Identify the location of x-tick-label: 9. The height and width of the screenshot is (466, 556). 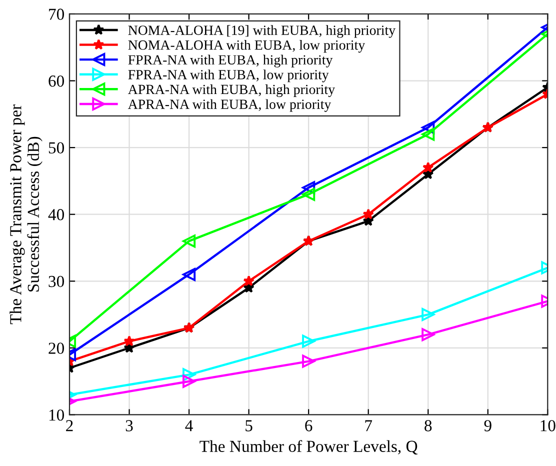
(488, 426).